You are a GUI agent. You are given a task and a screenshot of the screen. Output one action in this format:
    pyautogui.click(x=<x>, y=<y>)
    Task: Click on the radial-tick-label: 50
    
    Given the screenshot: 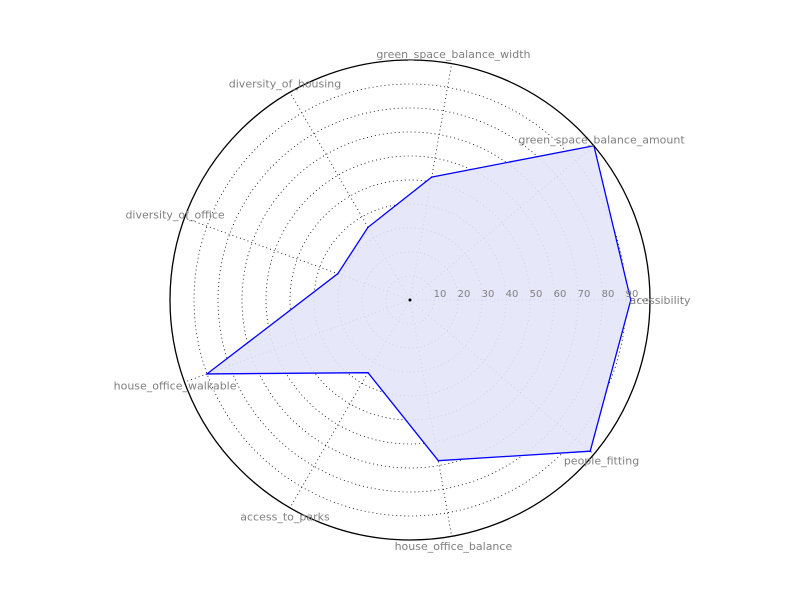 What is the action you would take?
    pyautogui.click(x=536, y=294)
    